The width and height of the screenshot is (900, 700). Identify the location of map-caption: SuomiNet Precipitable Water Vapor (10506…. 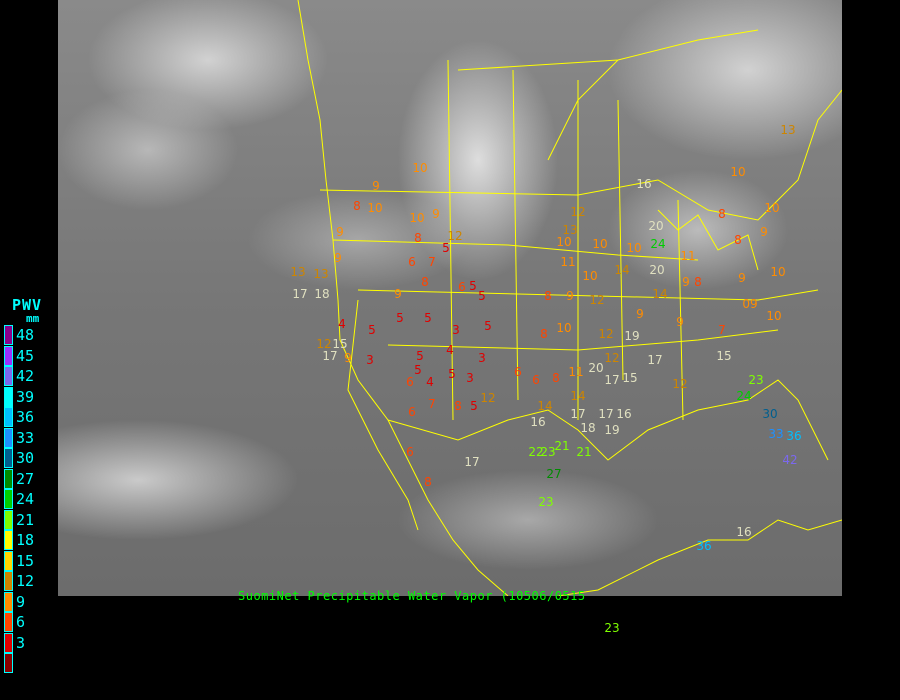
(412, 596).